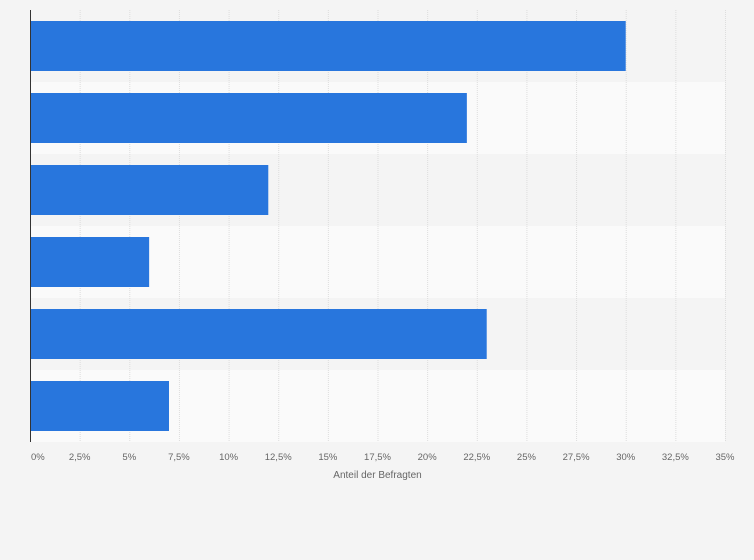  Describe the element at coordinates (80, 457) in the screenshot. I see `x-tick-label-1: 2,5%` at that location.